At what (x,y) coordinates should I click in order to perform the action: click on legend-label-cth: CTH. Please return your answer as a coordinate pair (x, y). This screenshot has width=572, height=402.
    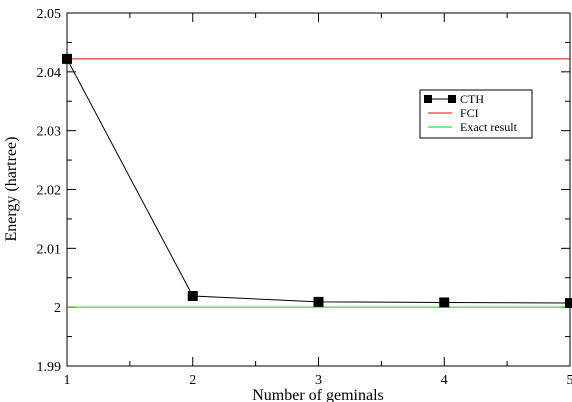
    Looking at the image, I should click on (472, 99).